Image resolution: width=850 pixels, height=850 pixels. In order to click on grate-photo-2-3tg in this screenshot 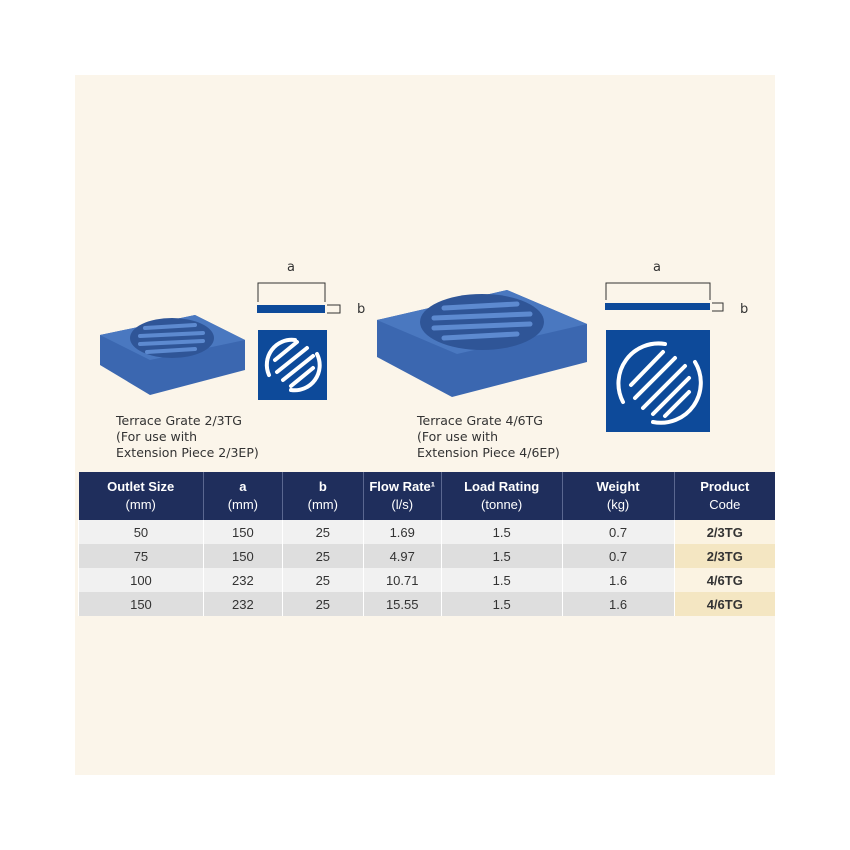, I will do `click(172, 355)`.